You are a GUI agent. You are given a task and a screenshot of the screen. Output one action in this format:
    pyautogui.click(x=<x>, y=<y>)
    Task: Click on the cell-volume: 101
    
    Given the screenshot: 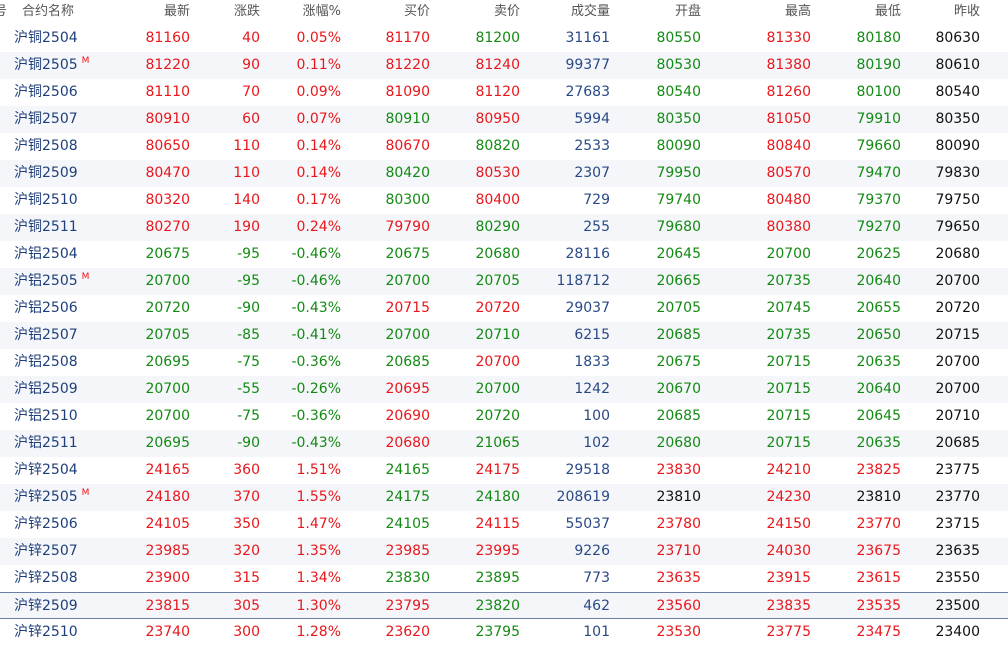 What is the action you would take?
    pyautogui.click(x=596, y=632)
    